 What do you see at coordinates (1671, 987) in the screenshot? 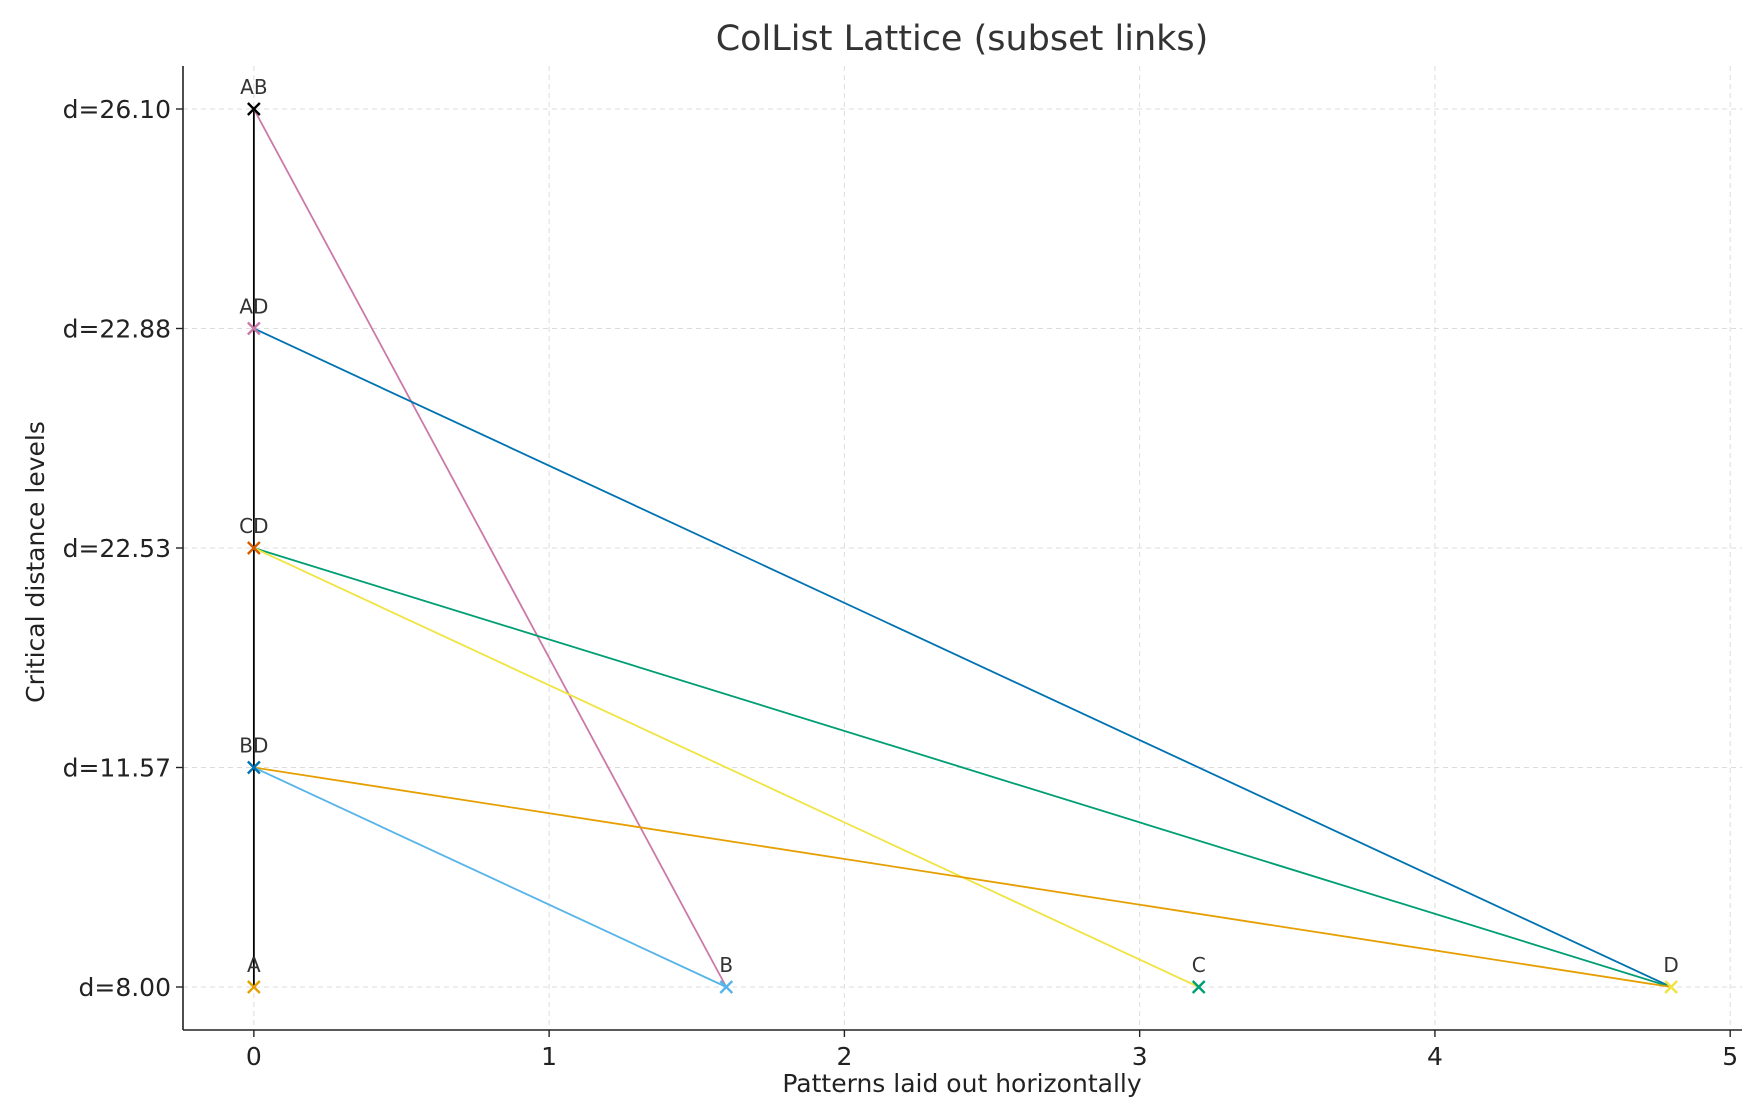
I see `point-marker-D-b` at bounding box center [1671, 987].